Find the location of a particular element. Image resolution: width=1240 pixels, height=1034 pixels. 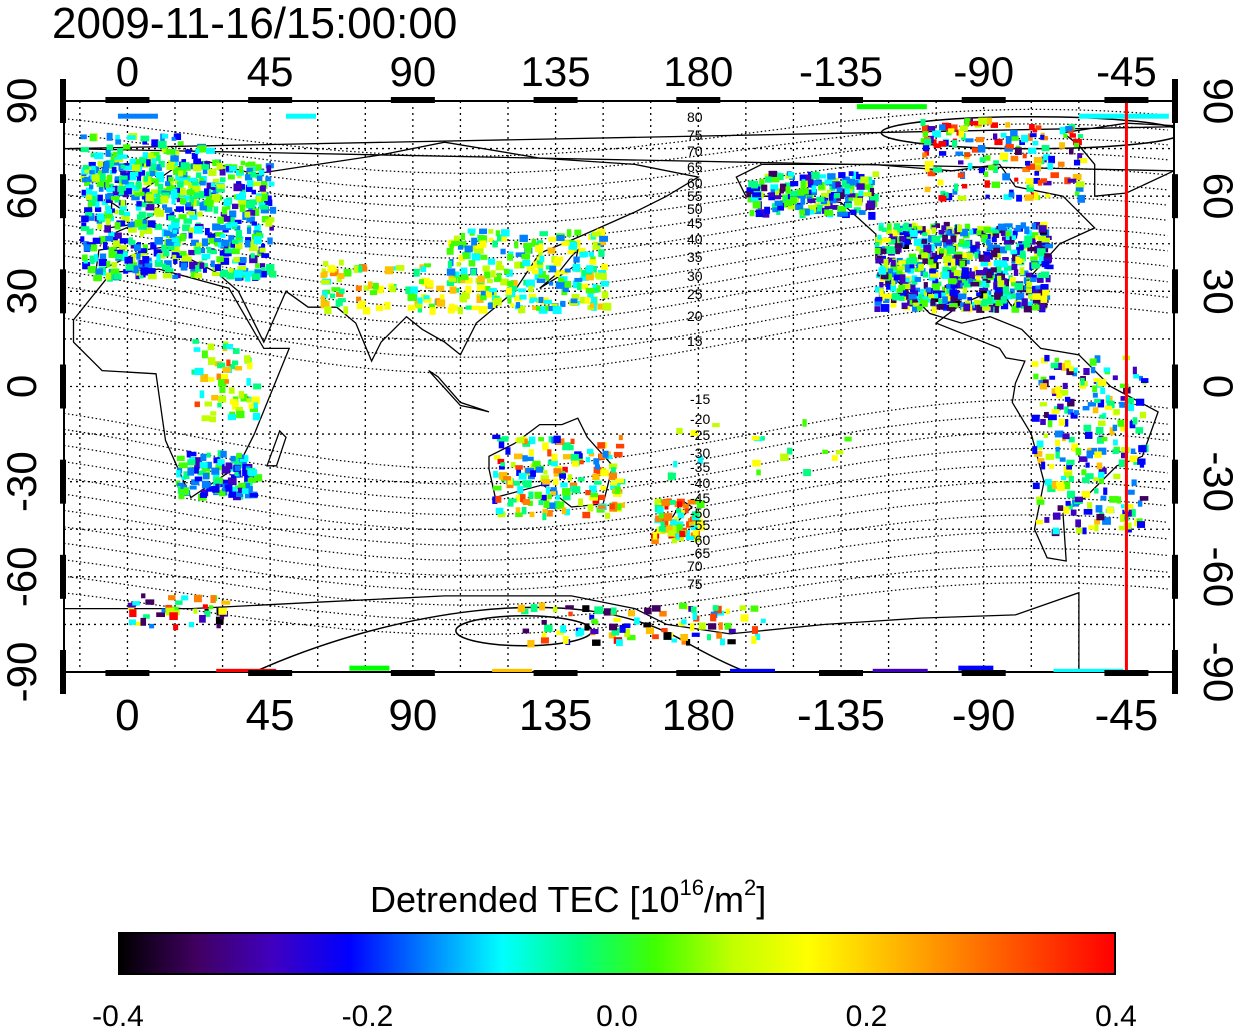

coastline-segment is located at coordinates (459, 391).